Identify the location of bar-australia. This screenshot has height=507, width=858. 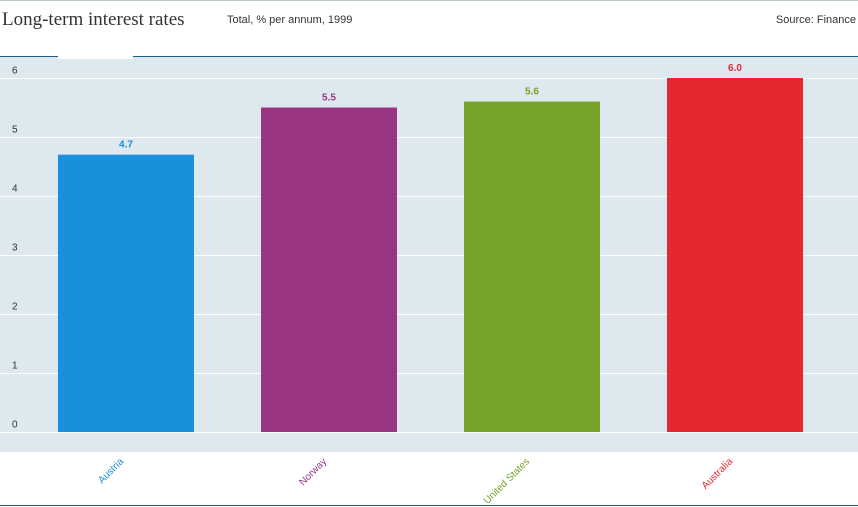
(735, 255).